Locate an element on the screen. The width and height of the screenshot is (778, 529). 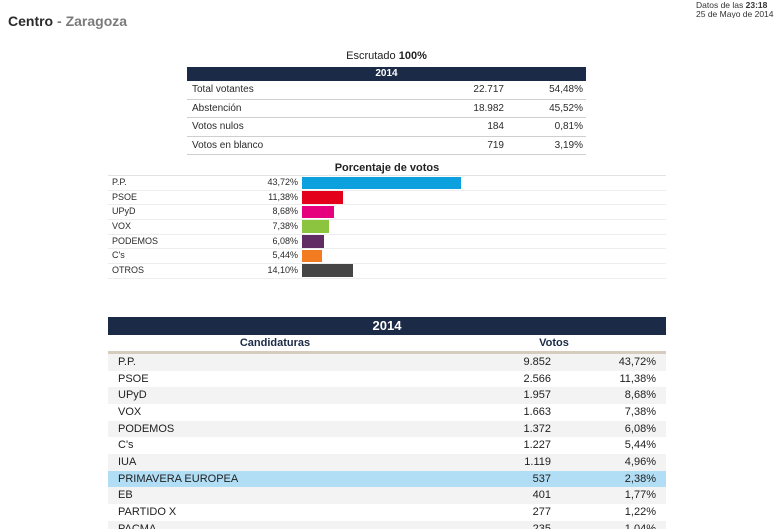
chart-row-podemos: PODEMOS 6,08% is located at coordinates (387, 242).